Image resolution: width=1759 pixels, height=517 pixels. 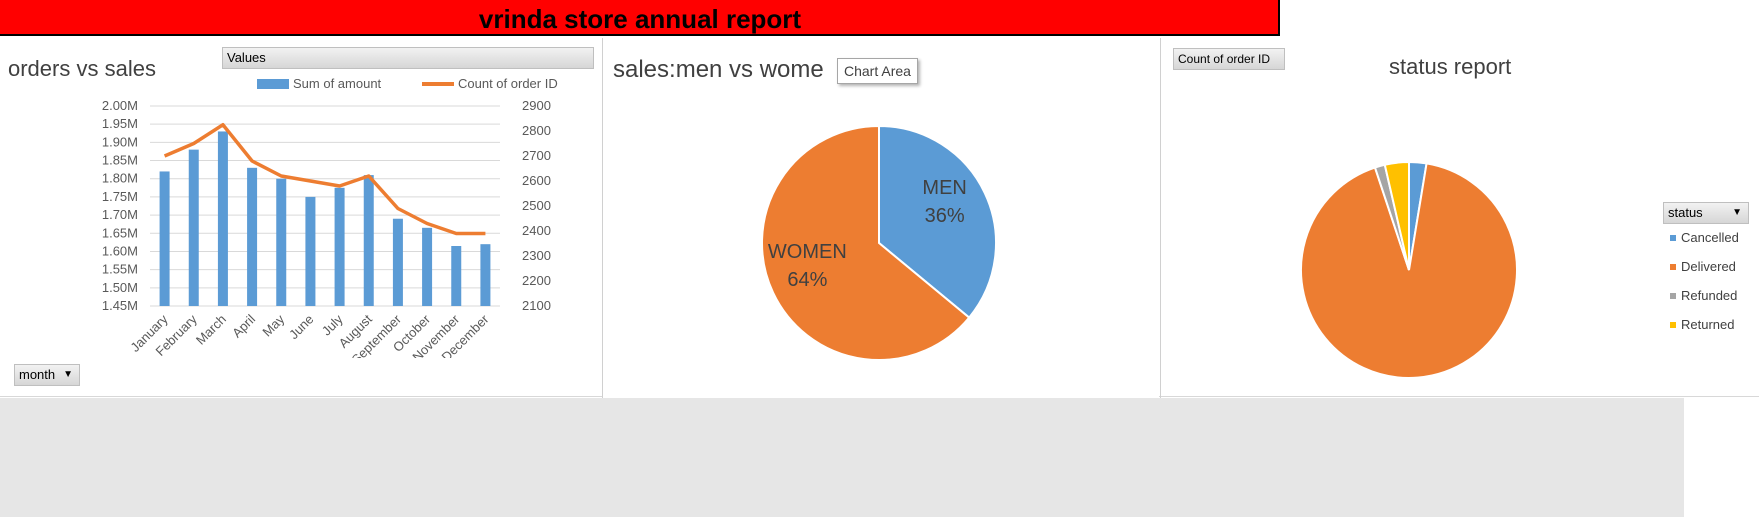 What do you see at coordinates (243, 325) in the screenshot?
I see `category-label: April` at bounding box center [243, 325].